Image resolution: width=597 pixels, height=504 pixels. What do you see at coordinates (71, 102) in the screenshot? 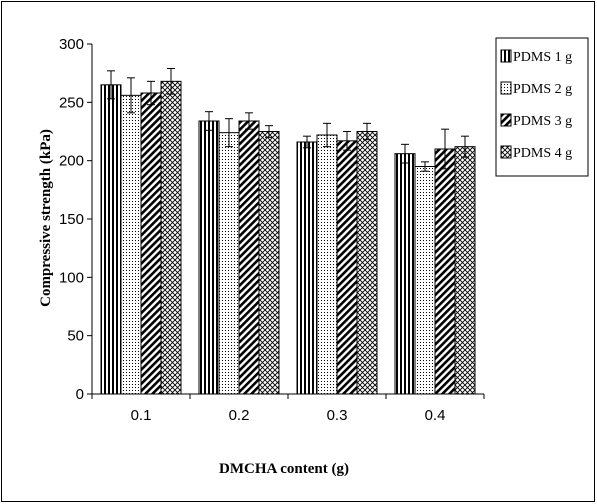
I see `y-tick-label: 250` at bounding box center [71, 102].